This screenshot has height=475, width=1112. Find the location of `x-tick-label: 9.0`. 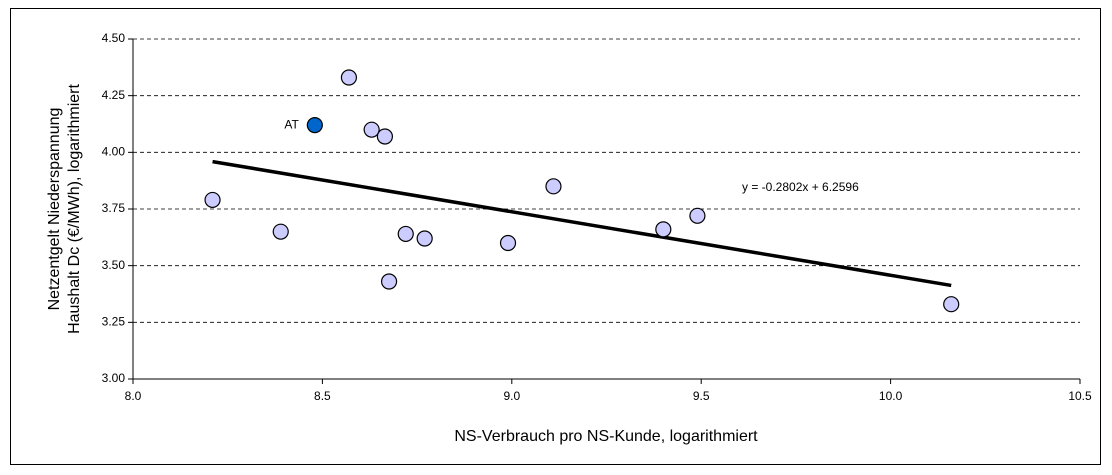

x-tick-label: 9.0 is located at coordinates (511, 396).